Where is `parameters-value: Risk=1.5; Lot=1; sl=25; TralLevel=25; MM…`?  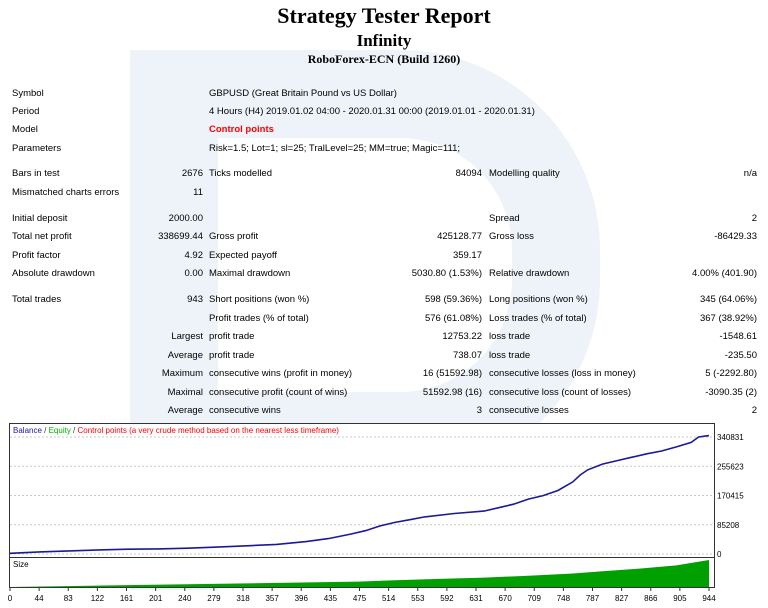
parameters-value: Risk=1.5; Lot=1; sl=25; TralLevel=25; MM… is located at coordinates (335, 148).